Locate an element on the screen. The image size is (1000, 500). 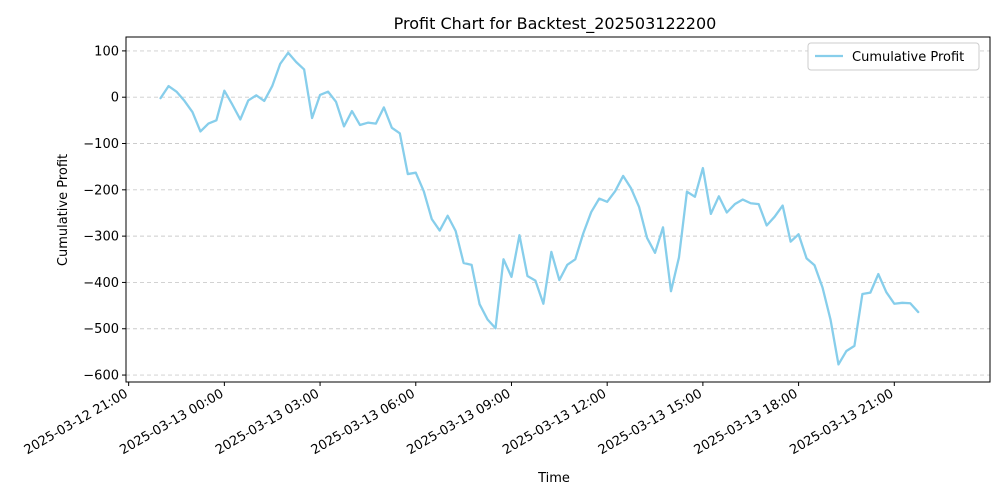
x-axis-title: Time is located at coordinates (553, 478).